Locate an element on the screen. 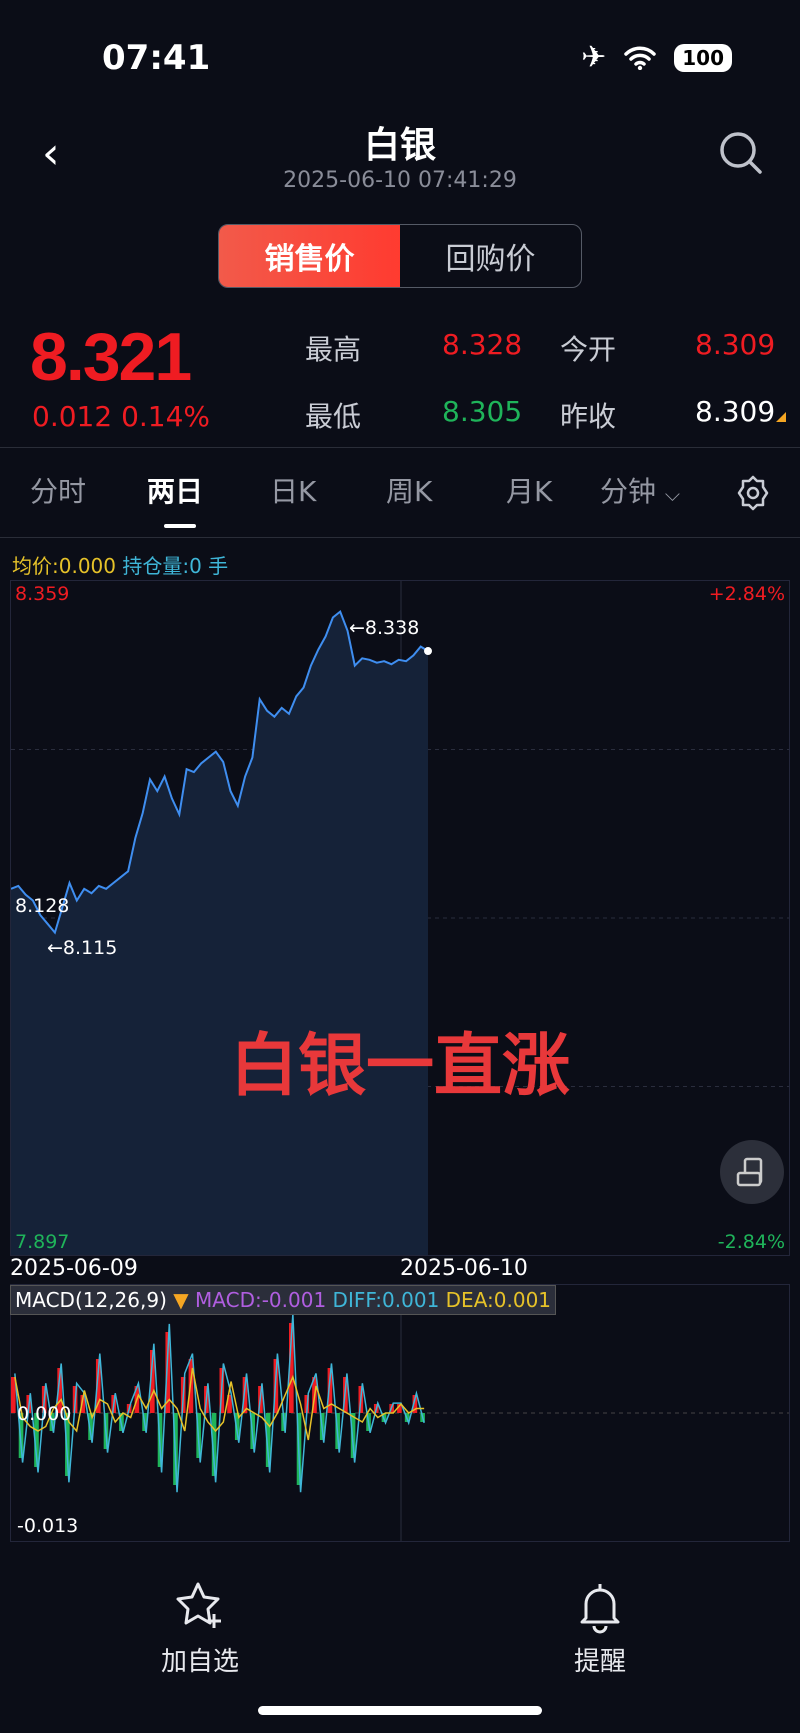 The image size is (800, 1733). corner-triangle-icon is located at coordinates (781, 417).